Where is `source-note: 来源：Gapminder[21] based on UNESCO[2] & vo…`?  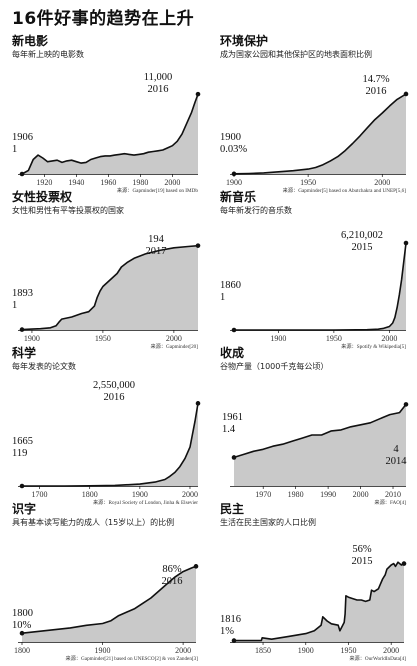 source-note: 来源：Gapminder[21] based on UNESCO[2] & vo… is located at coordinates (131, 658).